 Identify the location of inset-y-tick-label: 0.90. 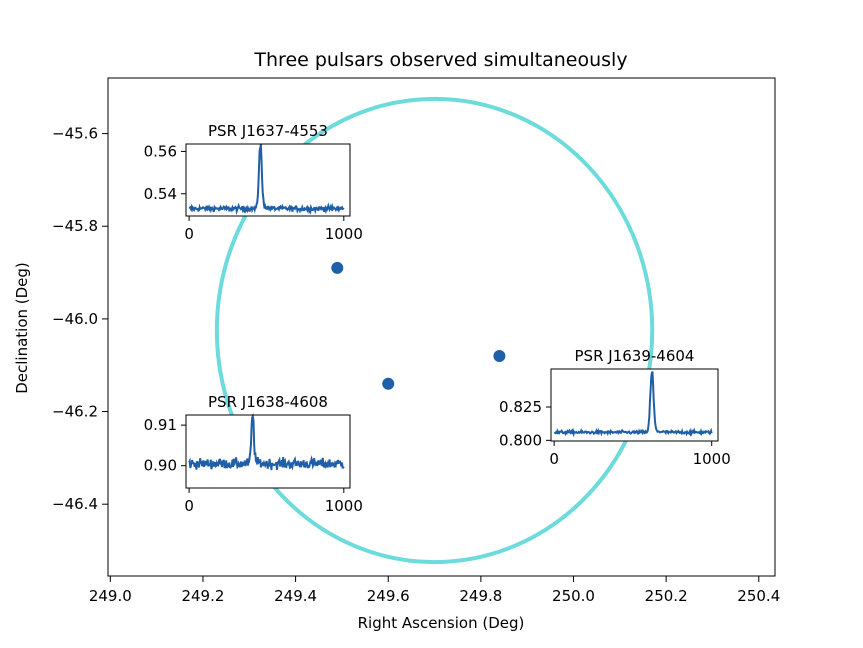
(160, 466).